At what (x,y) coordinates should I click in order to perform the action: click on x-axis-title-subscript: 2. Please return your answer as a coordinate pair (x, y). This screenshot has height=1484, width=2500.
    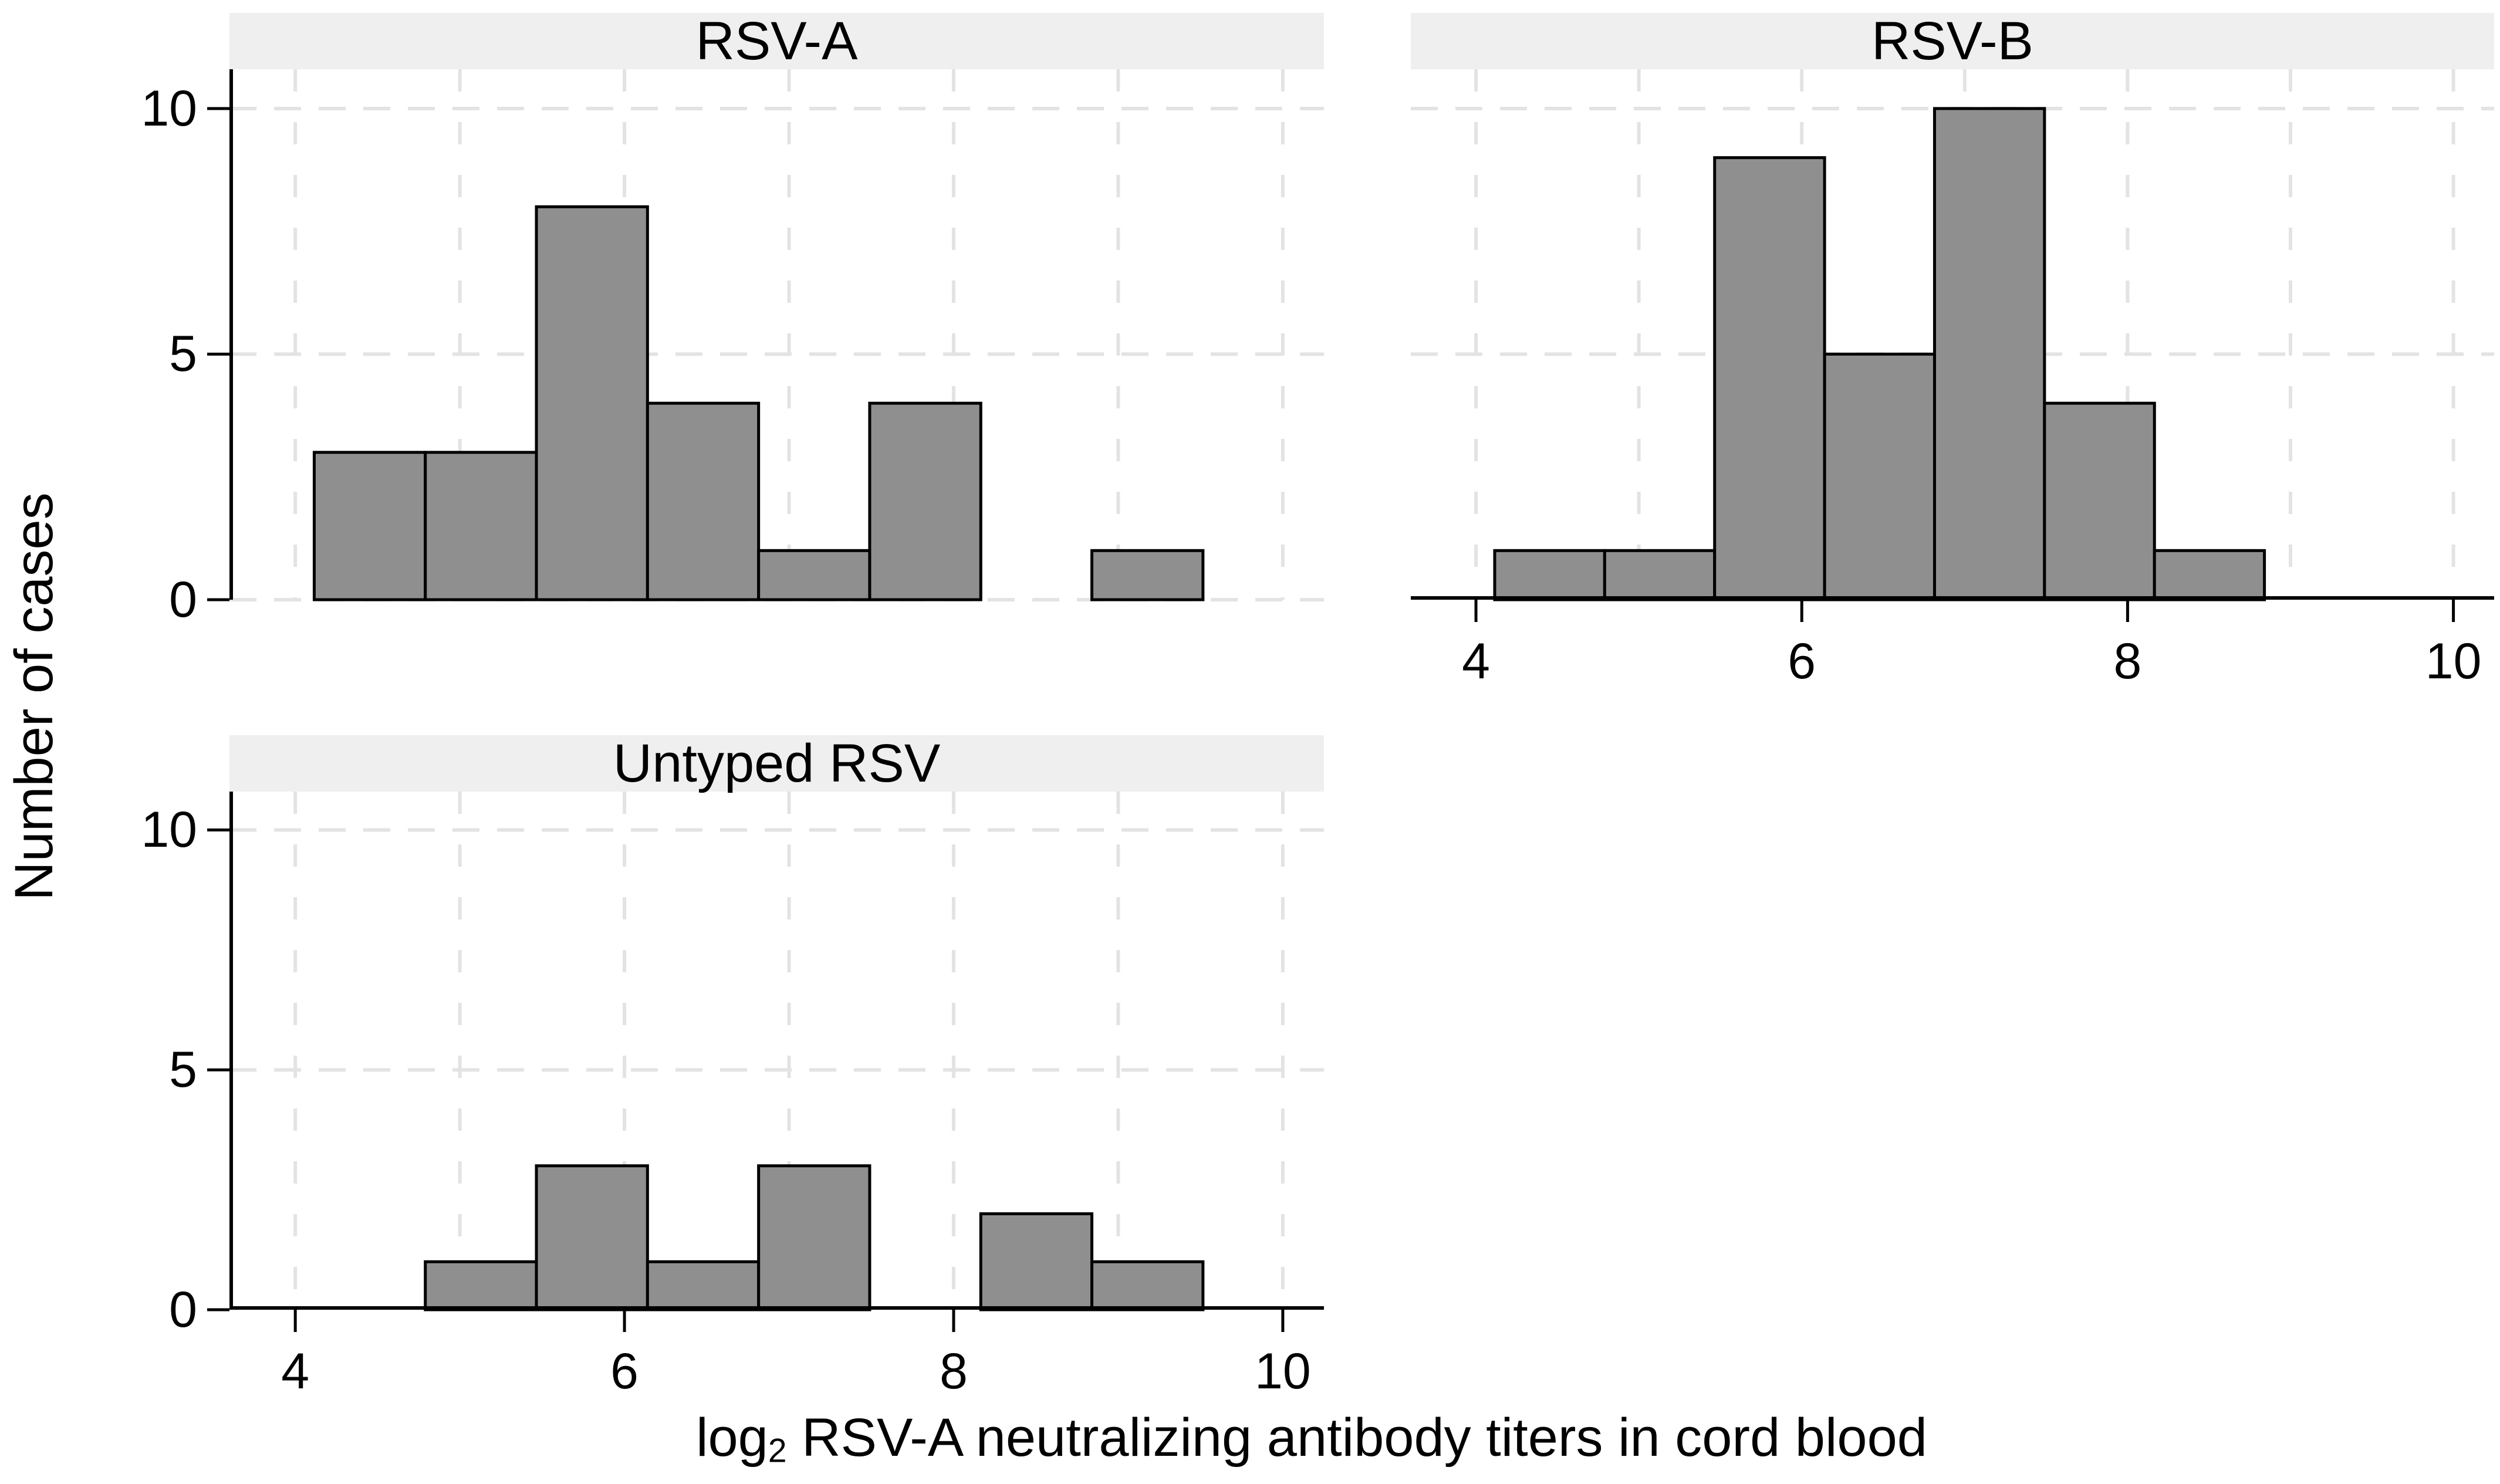
    Looking at the image, I should click on (777, 1451).